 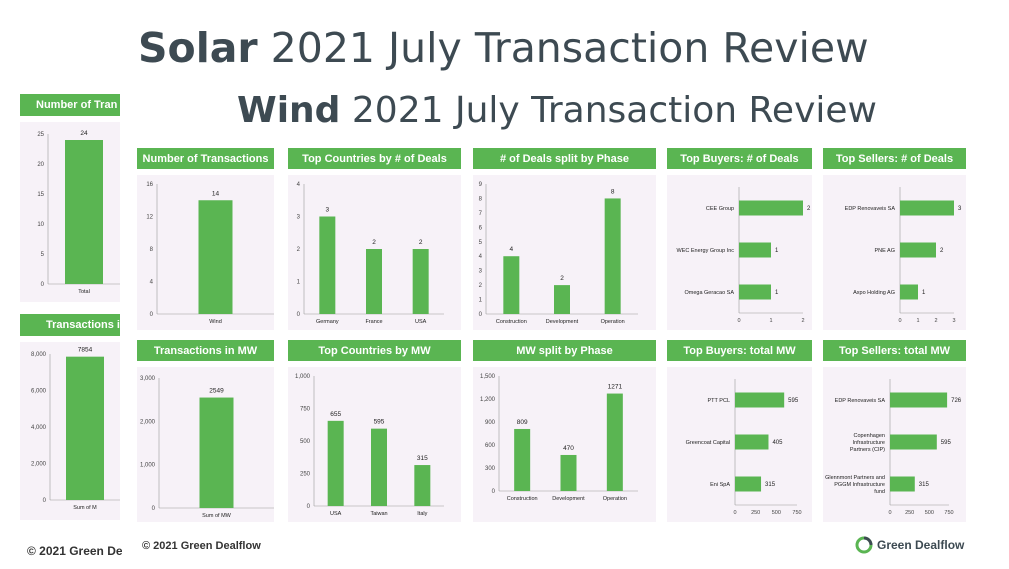 I want to click on y-tick-label: 4,000, so click(x=39, y=428).